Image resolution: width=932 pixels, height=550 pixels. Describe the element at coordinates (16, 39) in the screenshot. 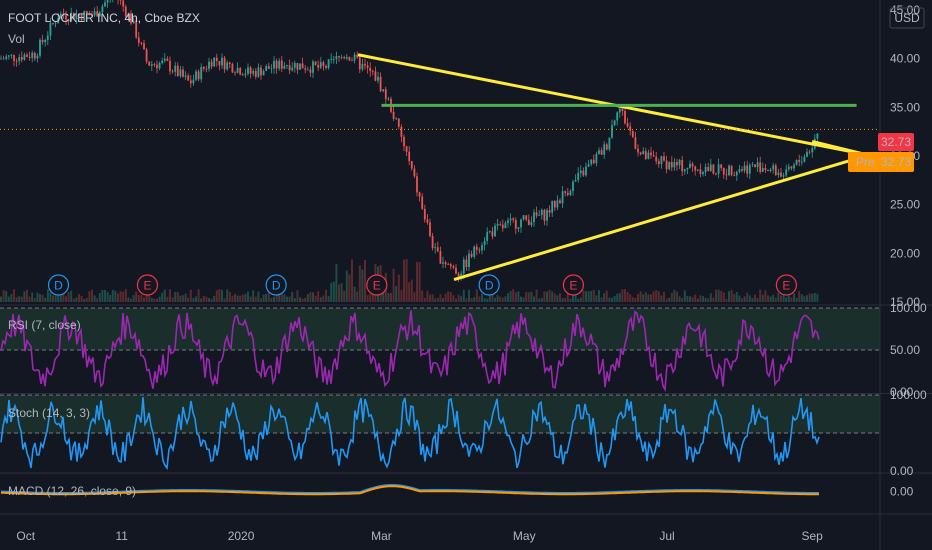

I see `volume-label: Vol` at that location.